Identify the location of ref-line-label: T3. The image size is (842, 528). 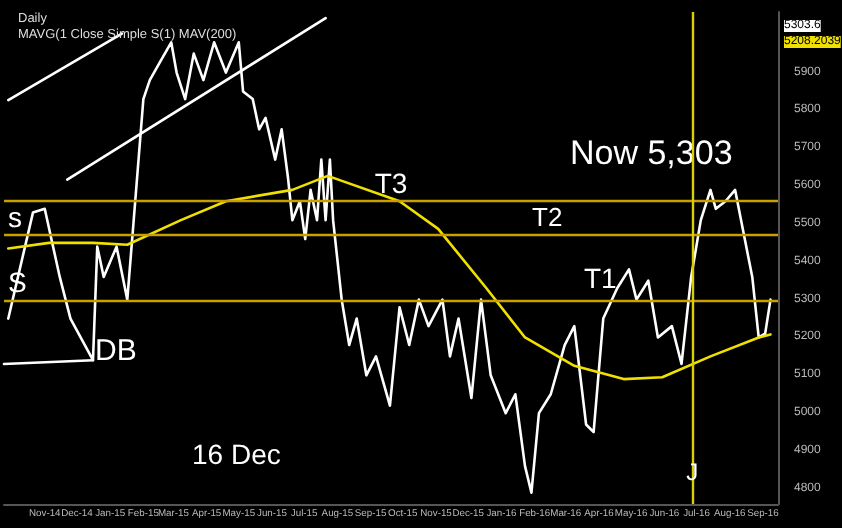
(391, 183).